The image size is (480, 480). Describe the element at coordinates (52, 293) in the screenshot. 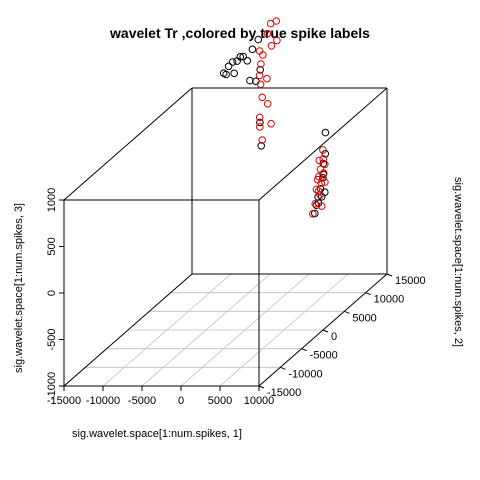

I see `z-tick-label: 0` at that location.